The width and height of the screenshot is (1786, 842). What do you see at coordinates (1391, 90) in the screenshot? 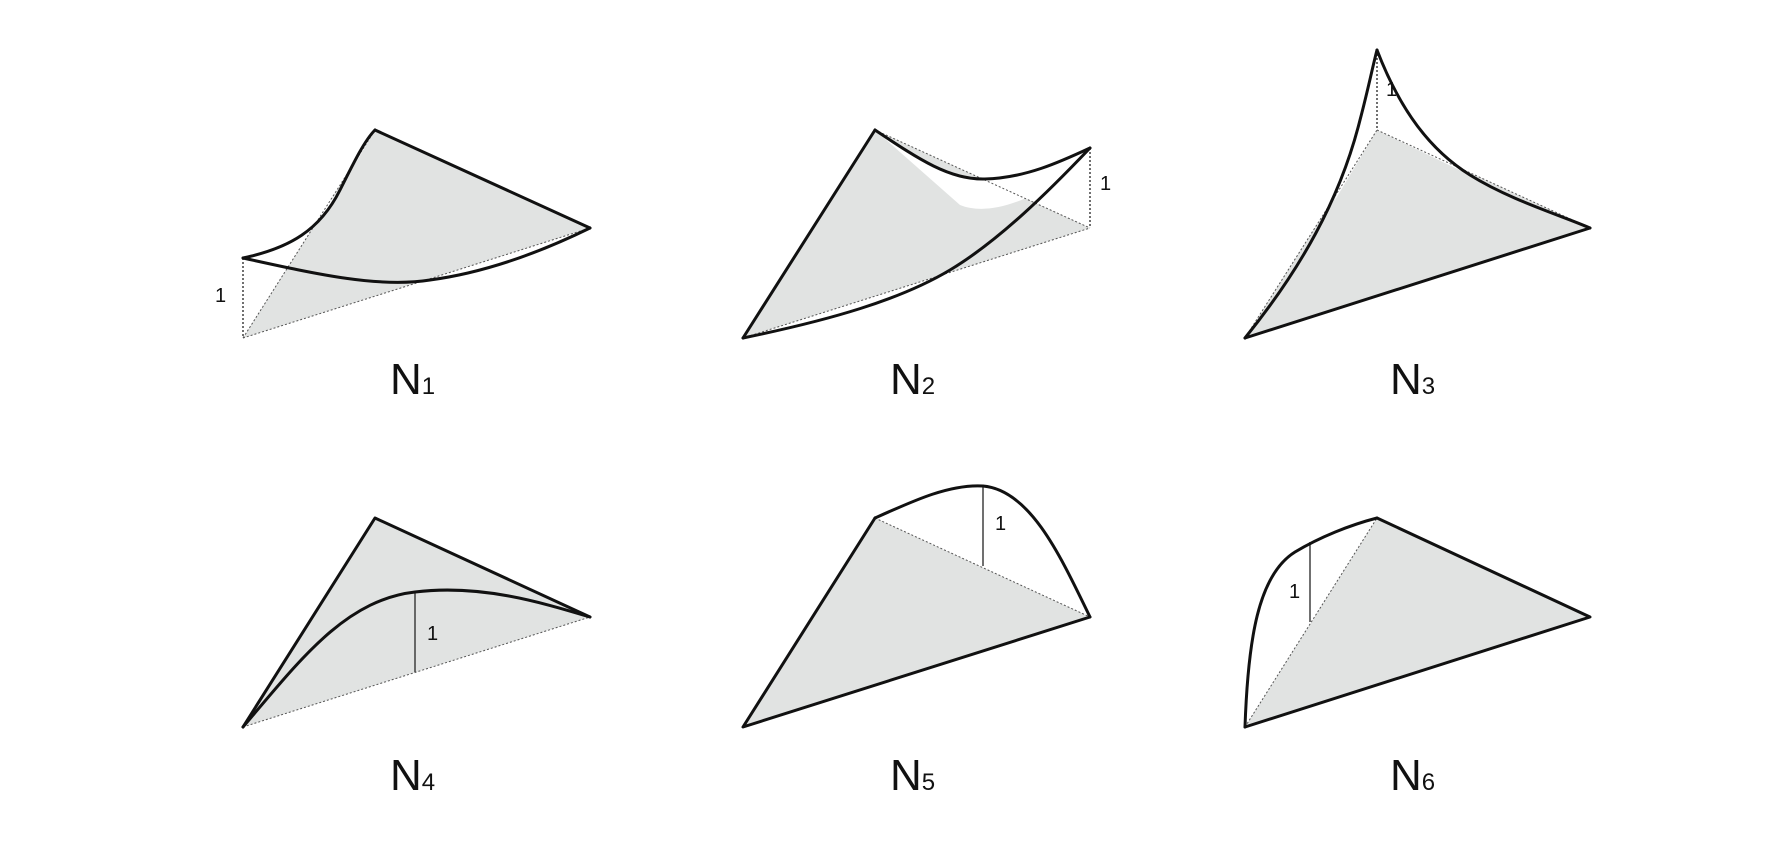
I see `n3-unit-label: 1` at bounding box center [1391, 90].